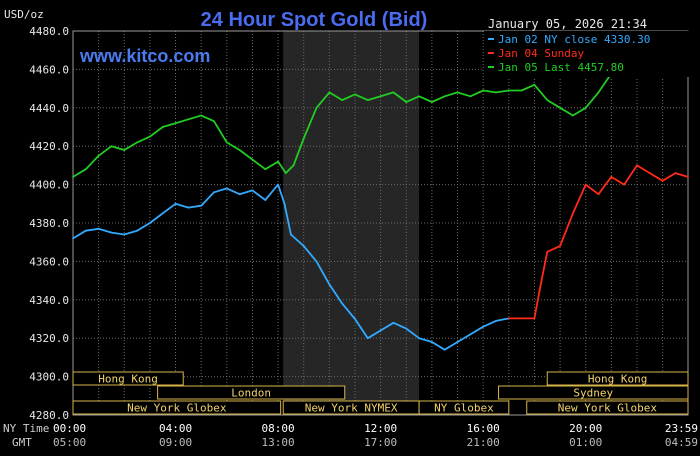 The image size is (700, 456). I want to click on y-tick-label: 4340.0, so click(49, 300).